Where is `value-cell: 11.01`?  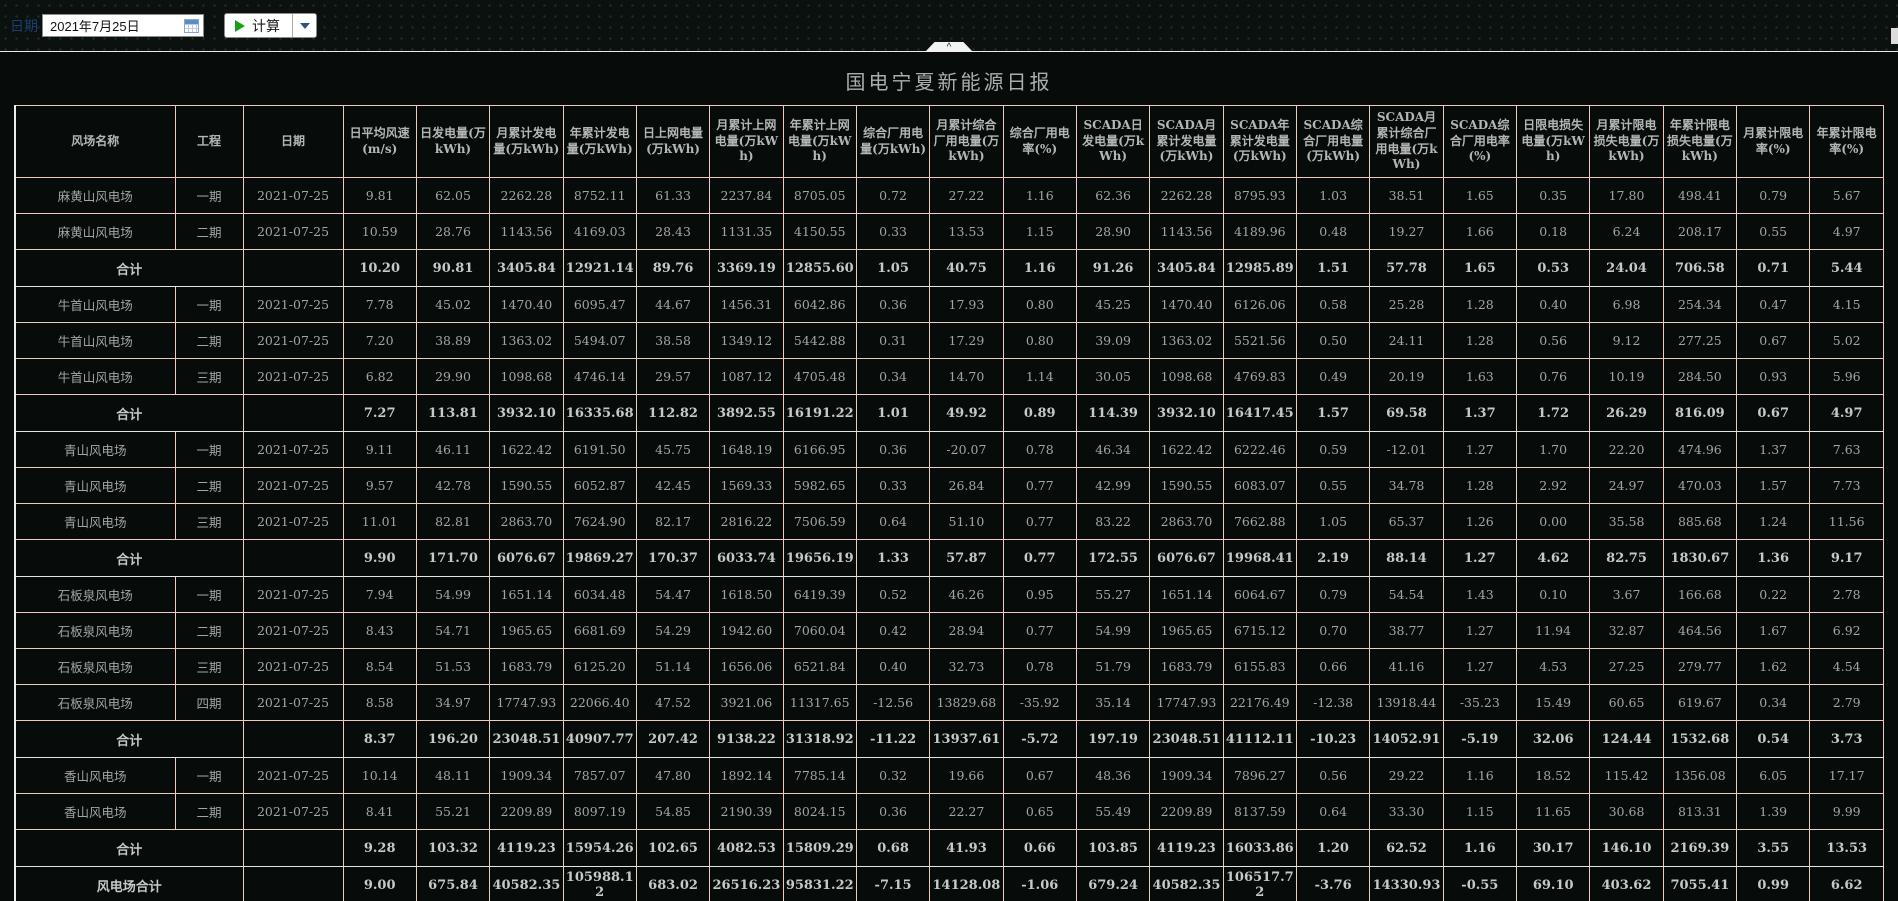 value-cell: 11.01 is located at coordinates (379, 521).